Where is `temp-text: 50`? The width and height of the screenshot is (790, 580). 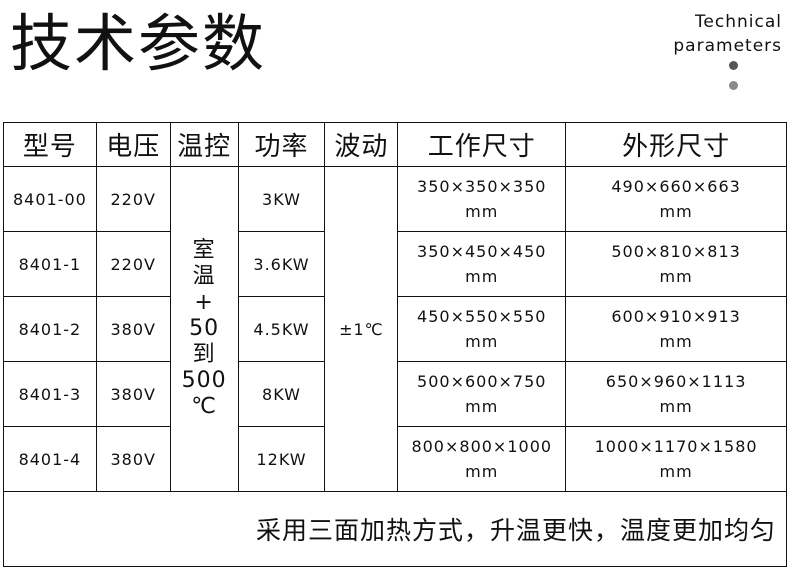
temp-text: 50 is located at coordinates (204, 328).